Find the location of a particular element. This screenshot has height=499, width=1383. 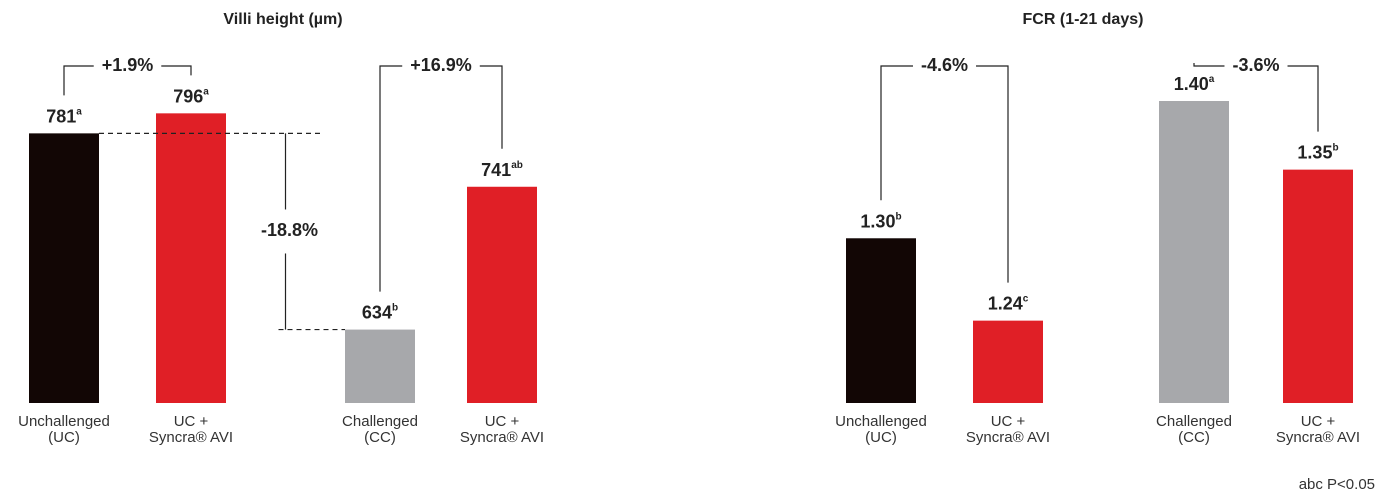

value-label: 796a is located at coordinates (191, 96).